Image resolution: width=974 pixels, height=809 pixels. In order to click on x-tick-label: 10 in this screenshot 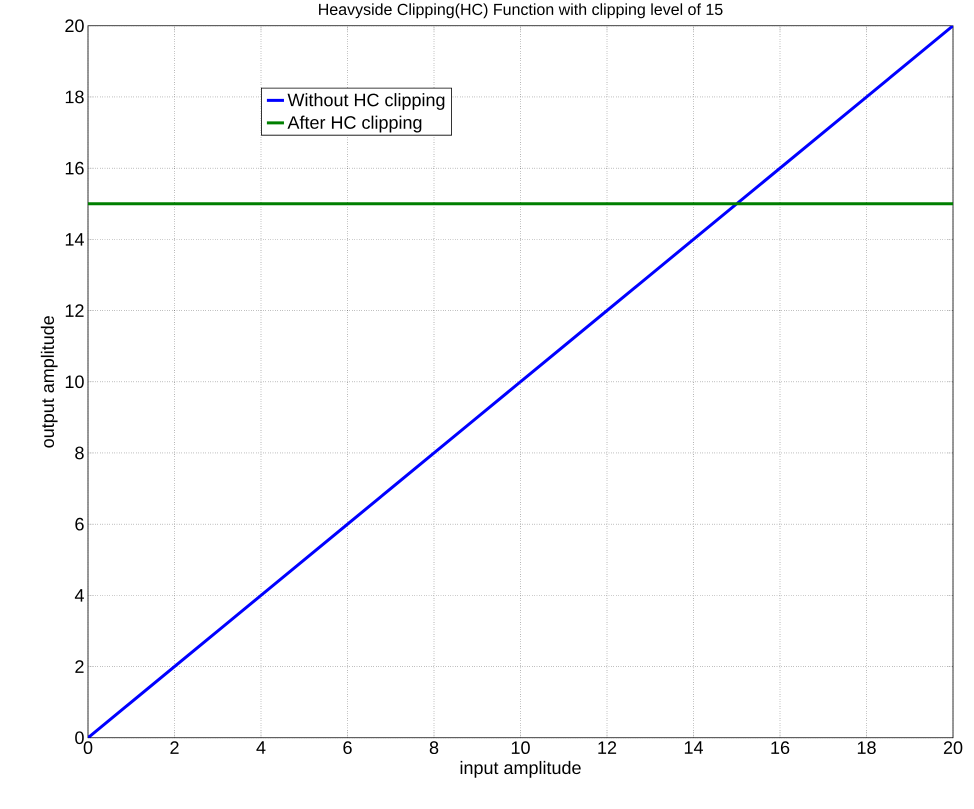, I will do `click(521, 747)`.